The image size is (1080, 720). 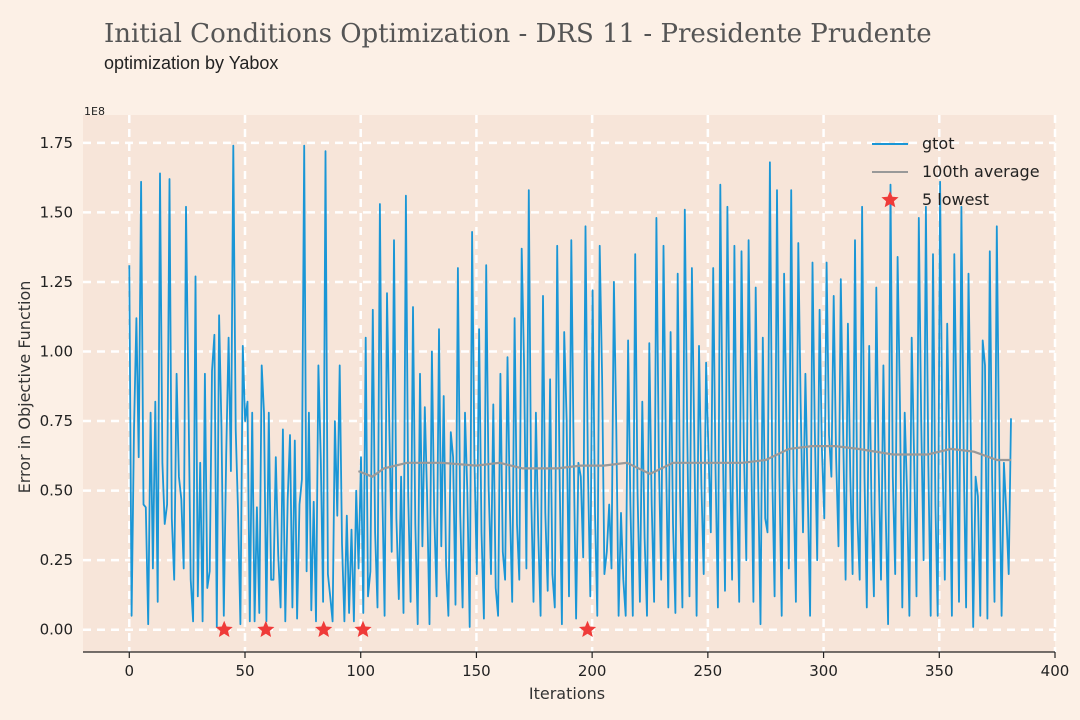 I want to click on chart-subtitle: optimization by Yabox, so click(x=191, y=63).